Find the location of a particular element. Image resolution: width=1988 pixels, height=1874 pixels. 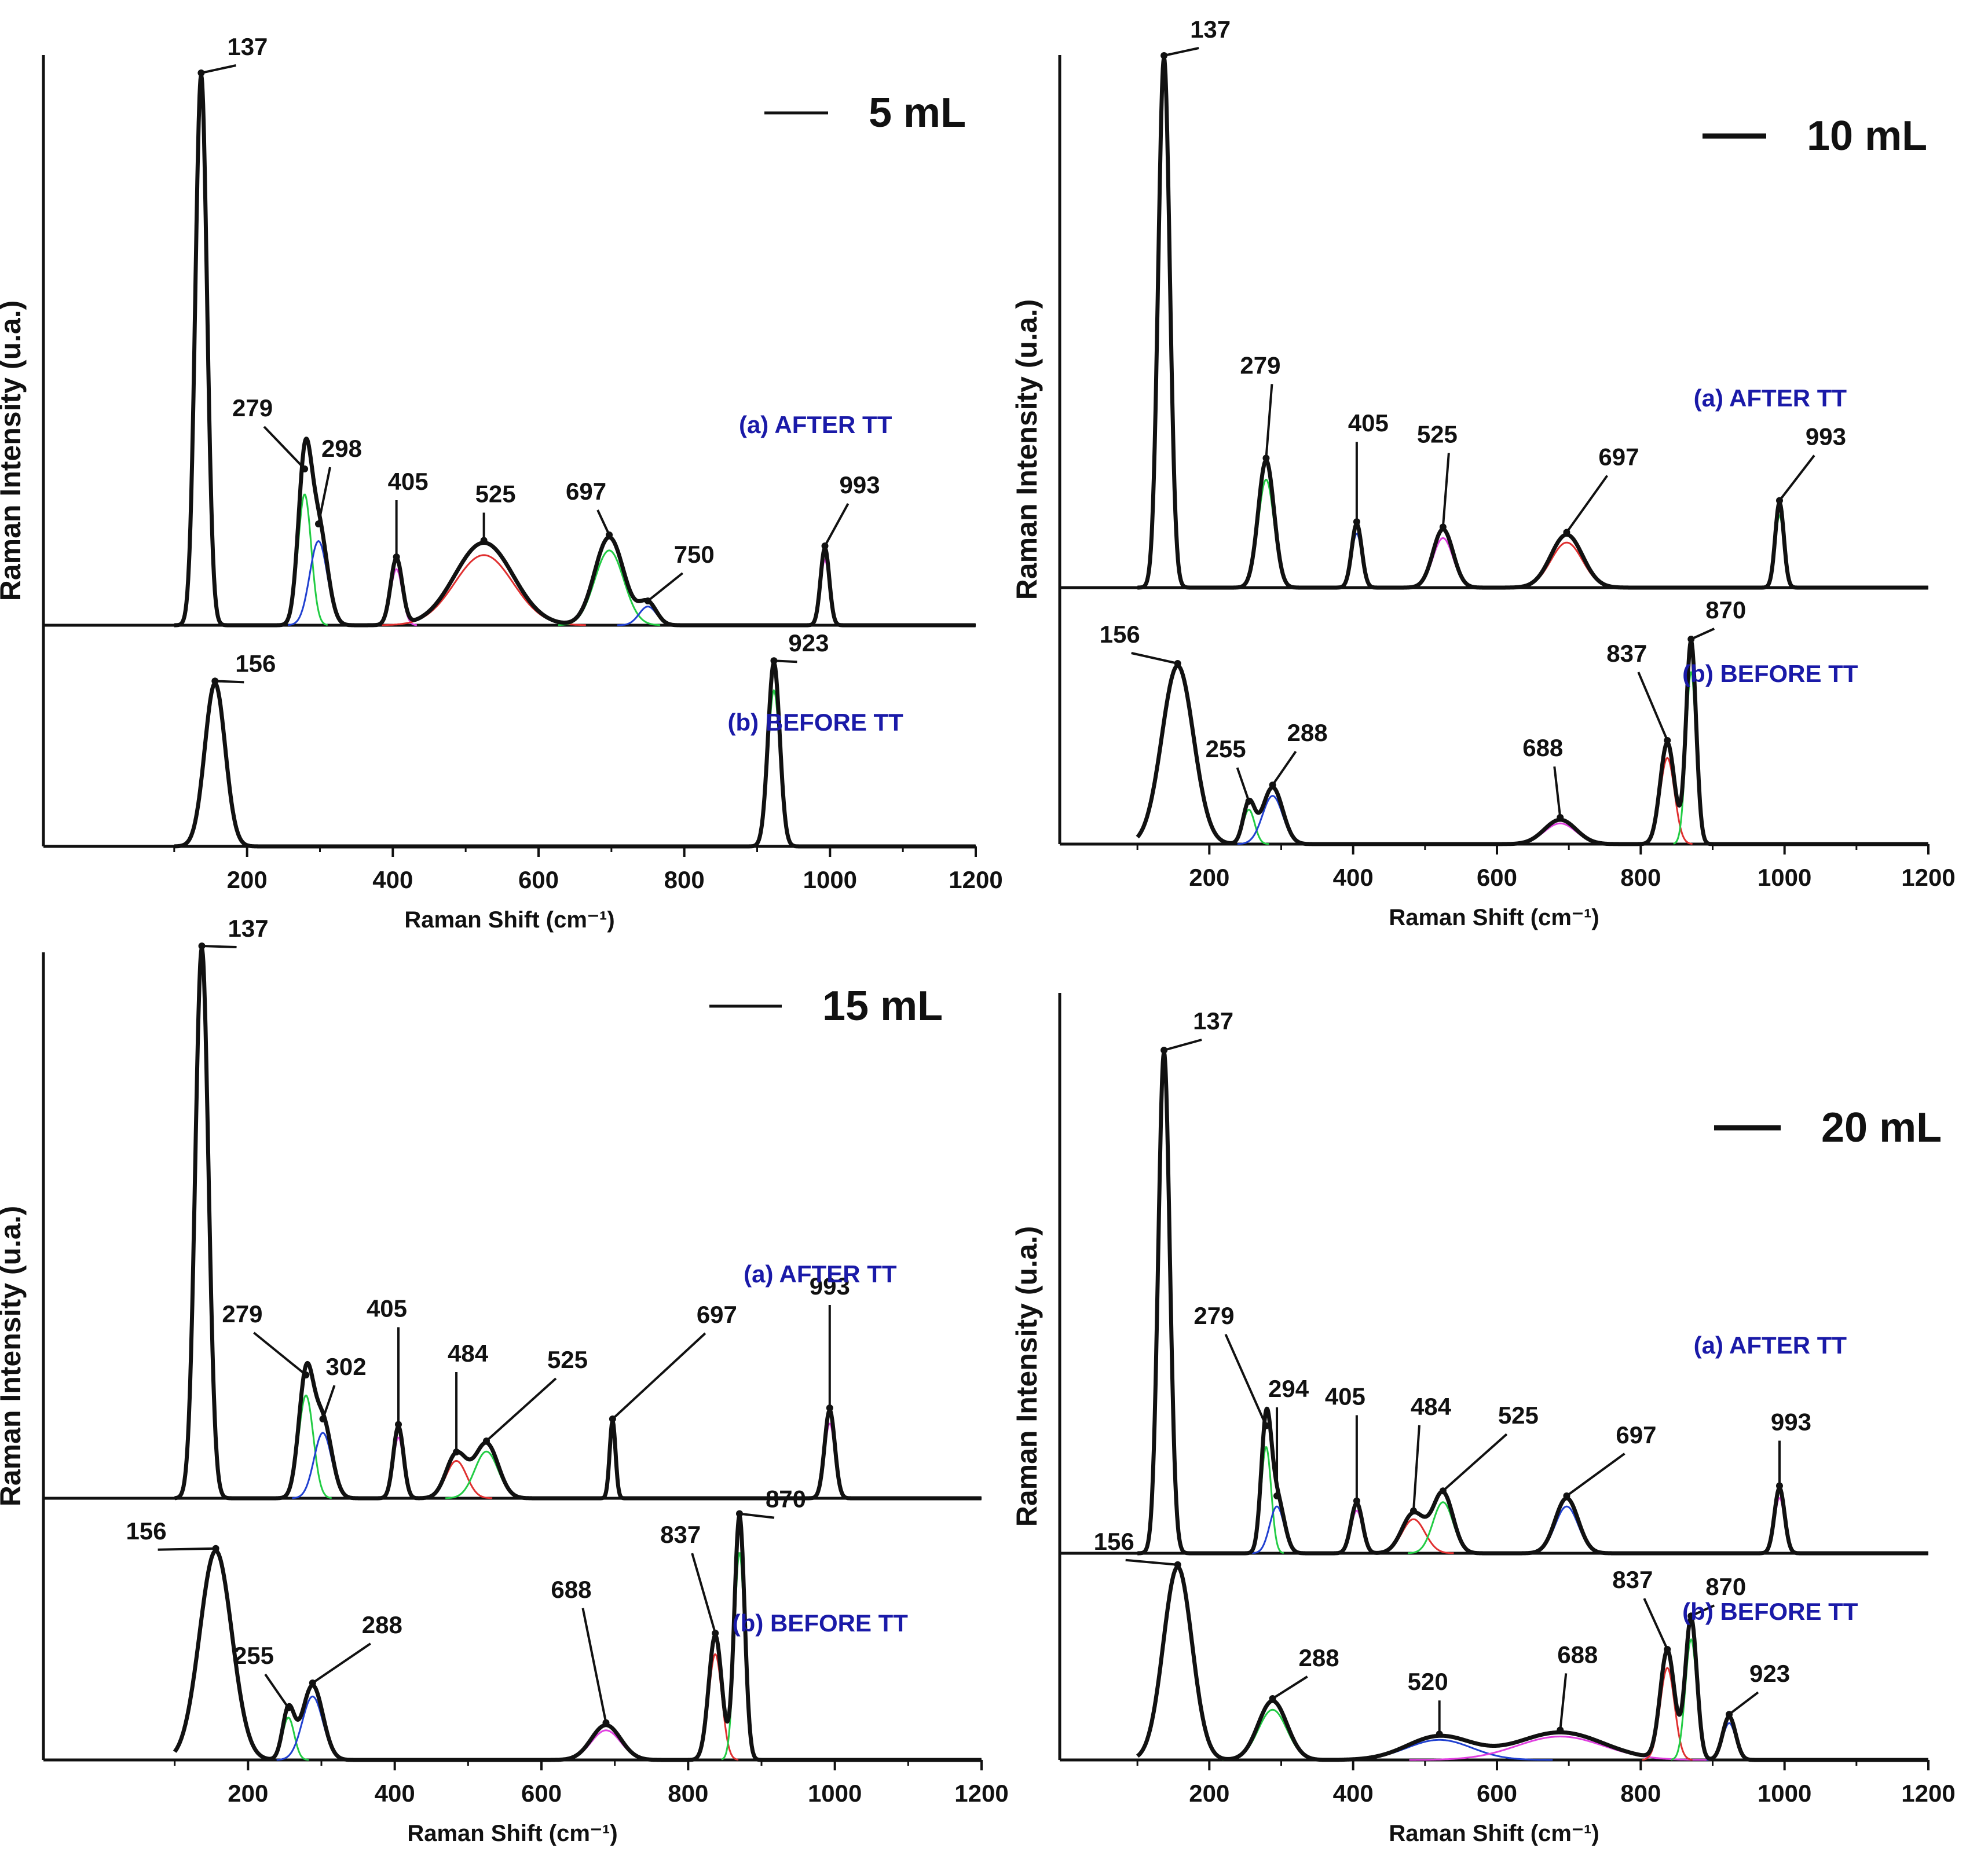

peak-label: 405 is located at coordinates (1345, 1396).